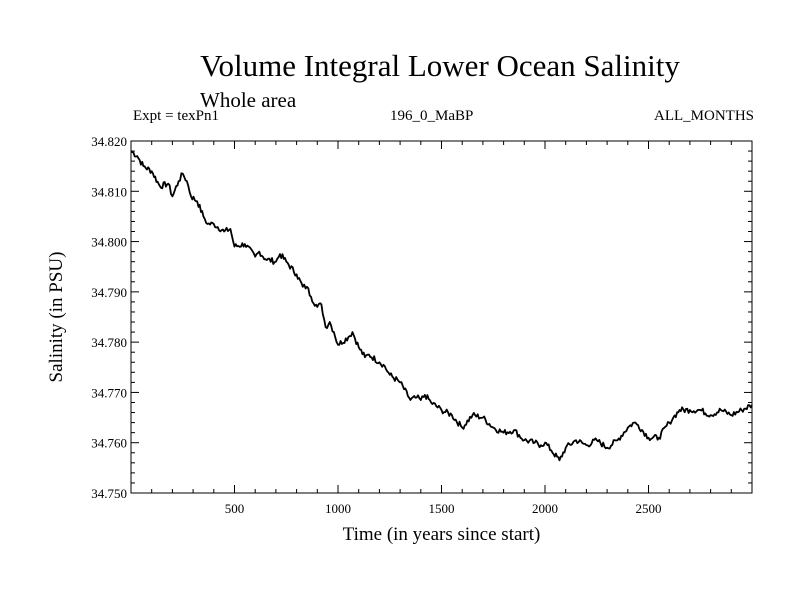  What do you see at coordinates (338, 508) in the screenshot?
I see `x-tick-label: 1000` at bounding box center [338, 508].